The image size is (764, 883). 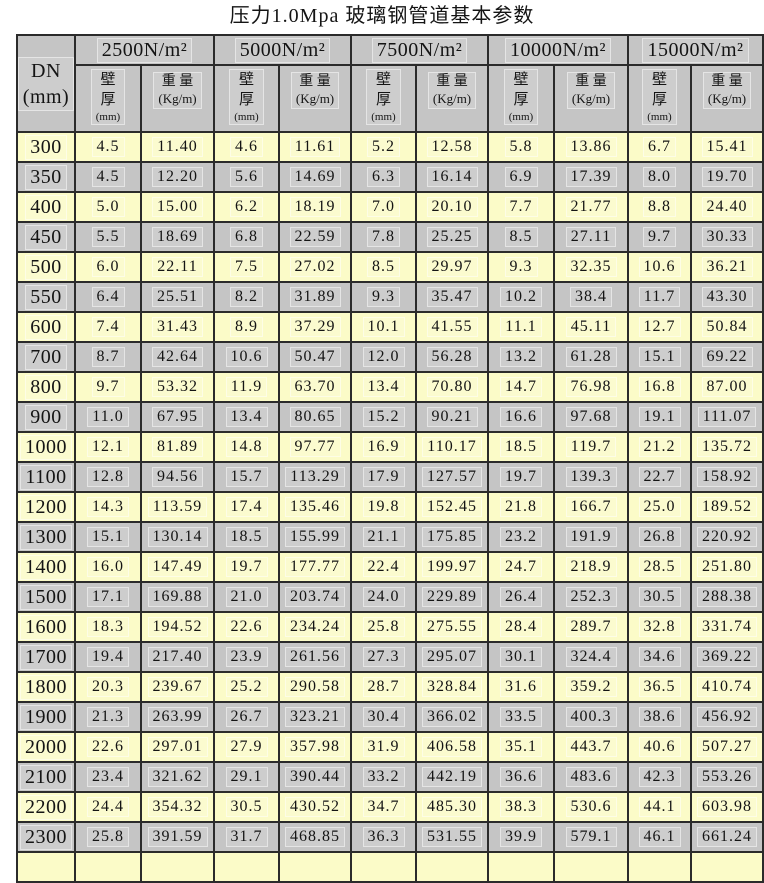 What do you see at coordinates (521, 657) in the screenshot?
I see `cell-value: 30.1` at bounding box center [521, 657].